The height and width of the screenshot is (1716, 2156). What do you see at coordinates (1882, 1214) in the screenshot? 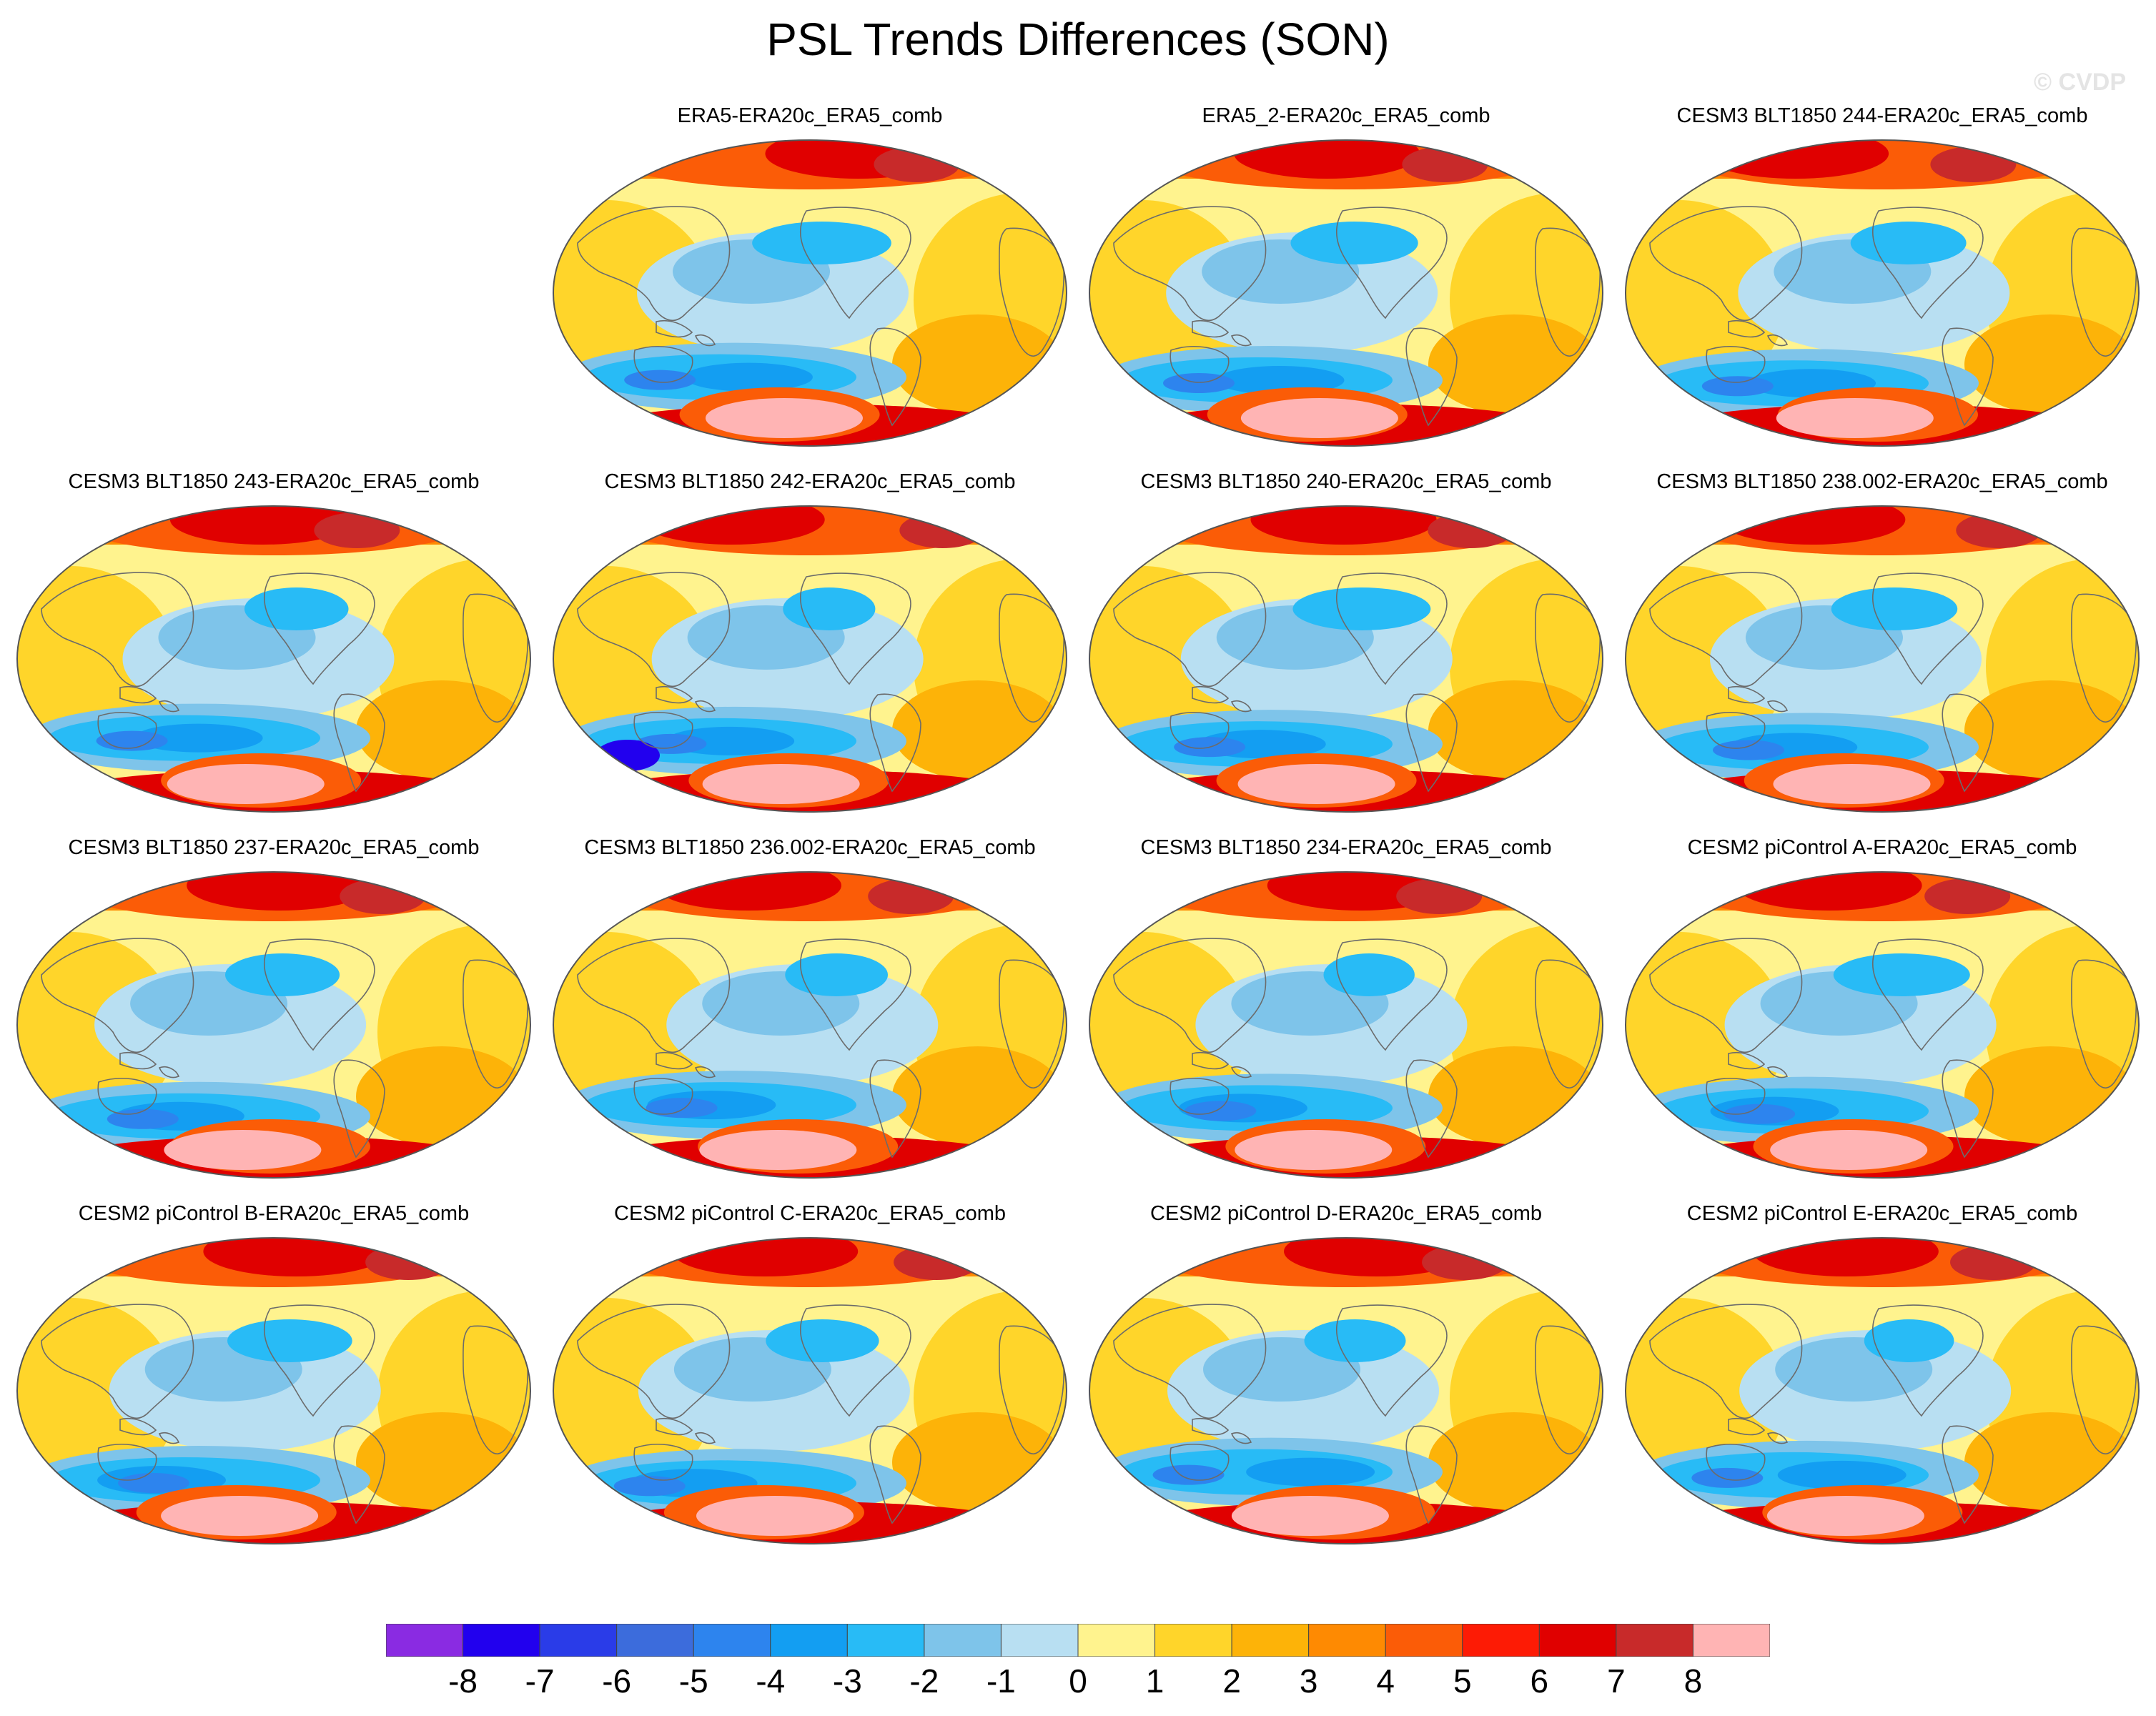
I see `panel-title: CESM2 piControl E-ERA20c_ERA5_comb` at bounding box center [1882, 1214].